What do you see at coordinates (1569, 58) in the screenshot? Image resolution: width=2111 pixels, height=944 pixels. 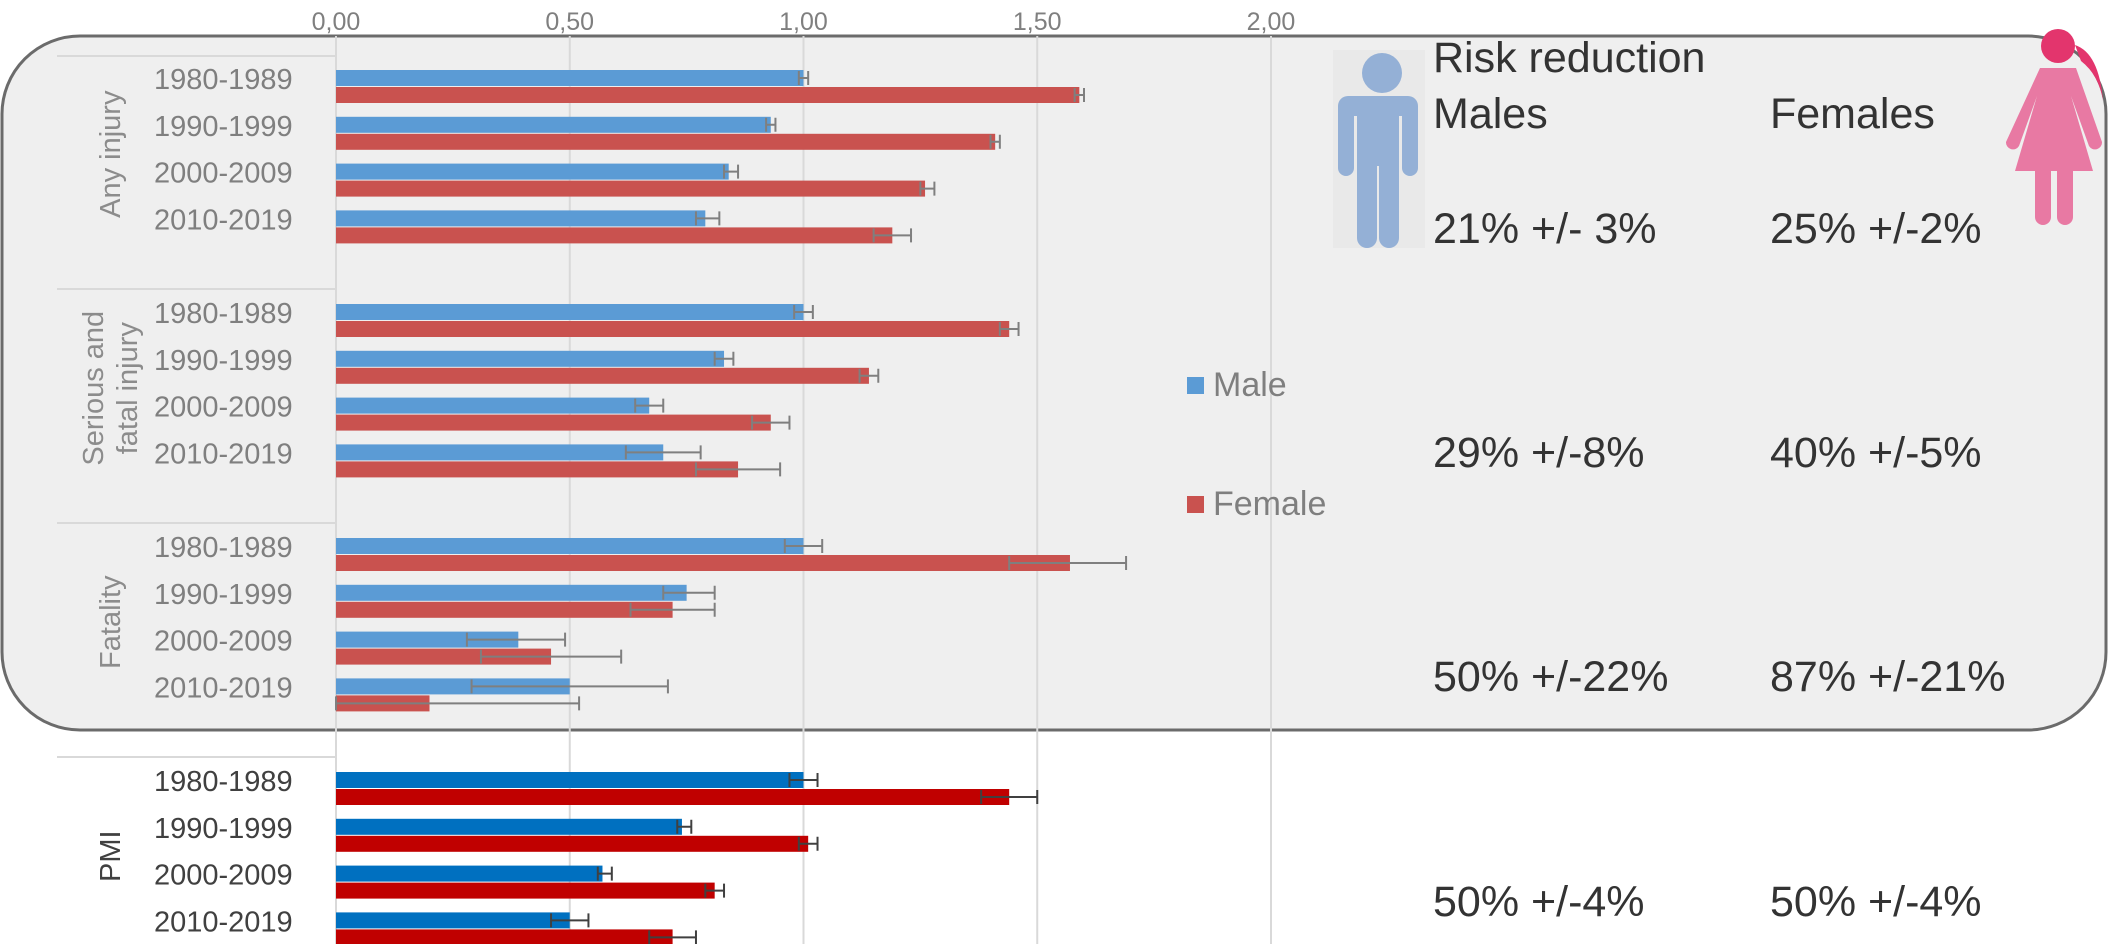 I see `risk-panel-title: Risk reduction` at bounding box center [1569, 58].